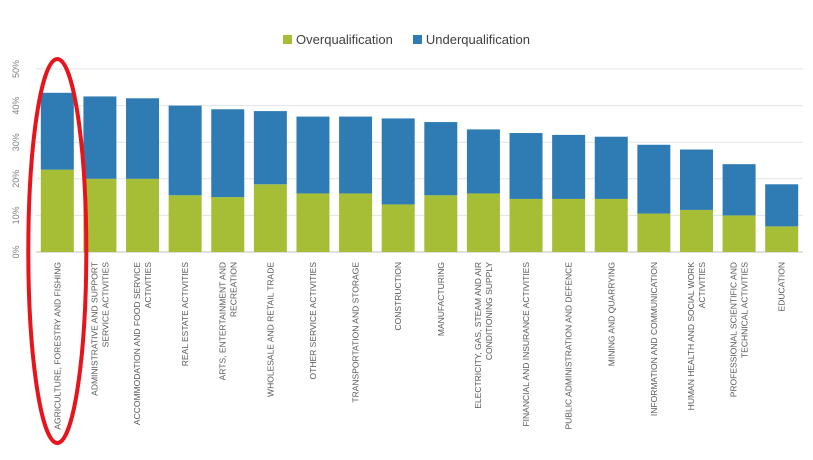  Describe the element at coordinates (105, 305) in the screenshot. I see `x-tick-label: SERVICE ACTIVITIES` at that location.